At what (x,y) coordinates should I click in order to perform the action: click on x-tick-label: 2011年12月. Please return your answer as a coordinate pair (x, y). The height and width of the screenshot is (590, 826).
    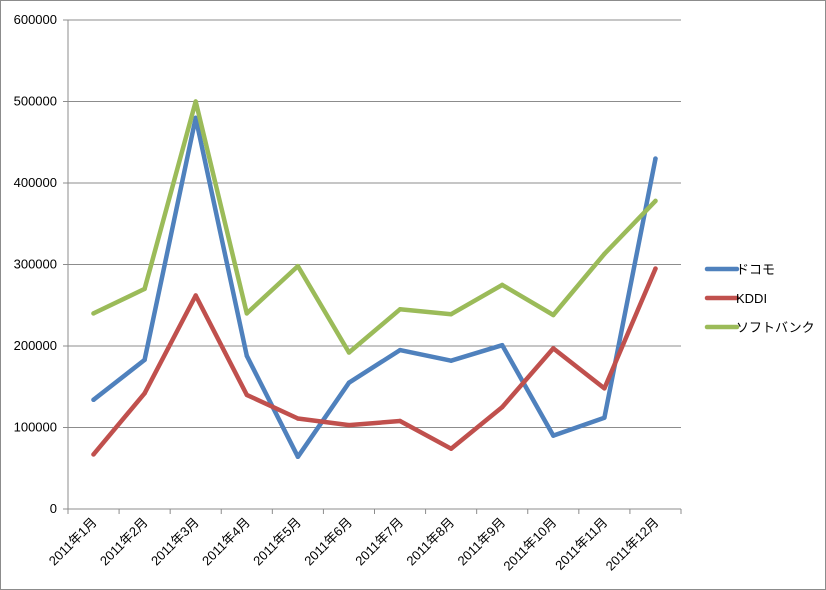
    Looking at the image, I should click on (632, 544).